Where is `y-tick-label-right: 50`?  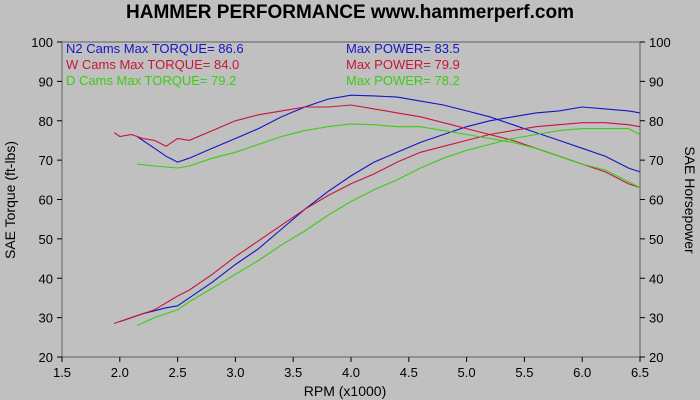 y-tick-label-right: 50 is located at coordinates (656, 239).